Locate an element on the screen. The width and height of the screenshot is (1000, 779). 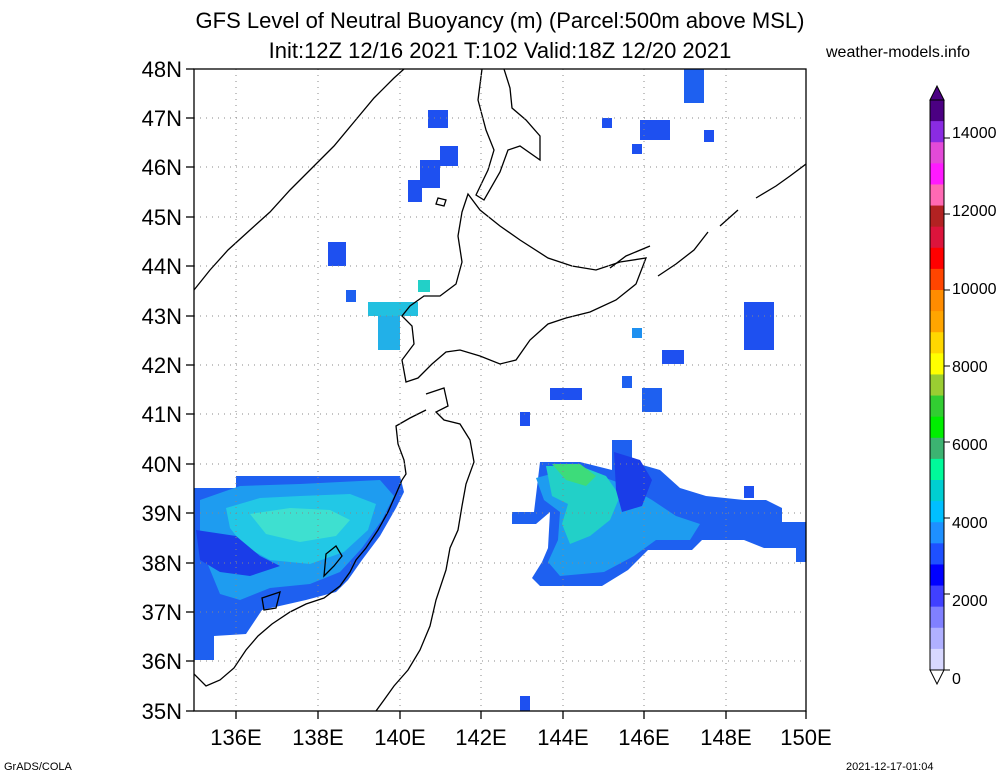
colorbar-top-arrow is located at coordinates (937, 92).